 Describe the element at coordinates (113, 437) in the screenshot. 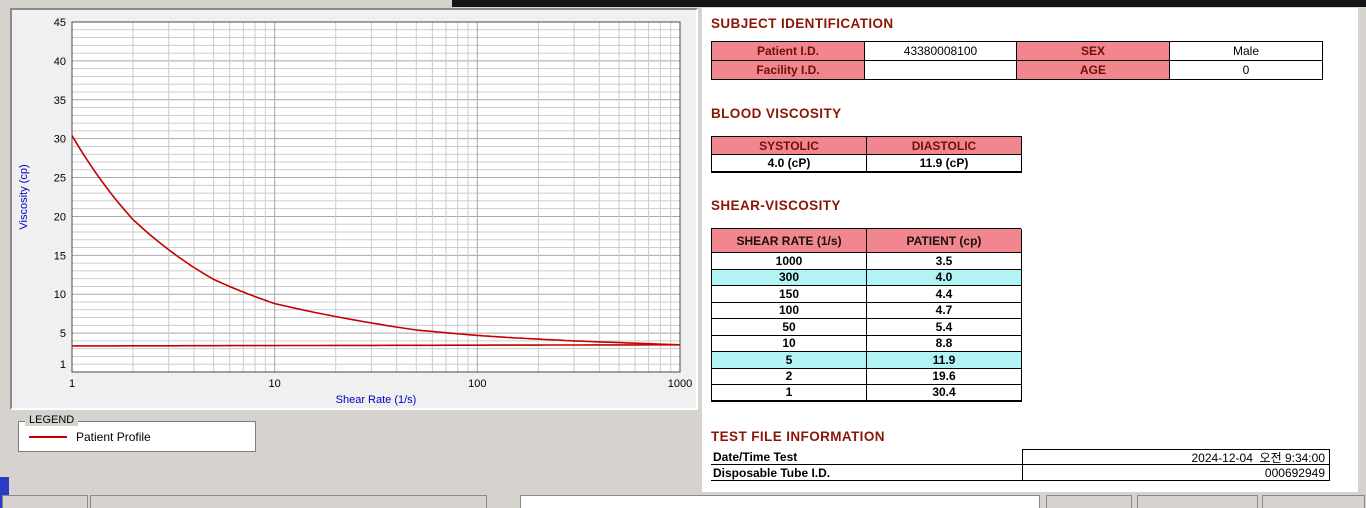

I see `legend-series-label: Patient Profile` at that location.